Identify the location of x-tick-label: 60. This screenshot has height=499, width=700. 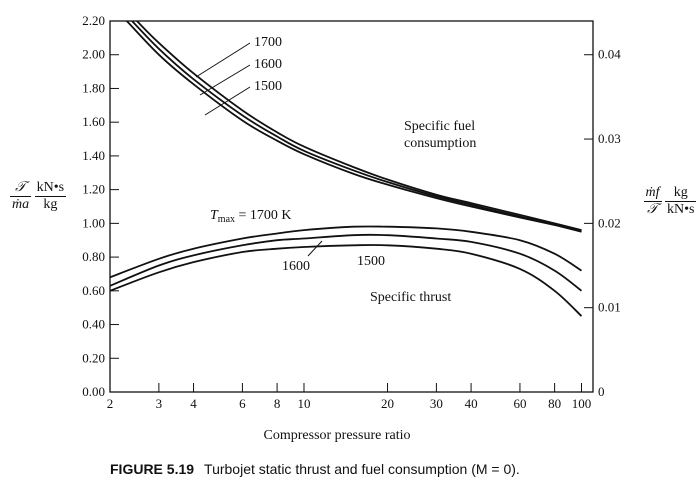
(519, 403).